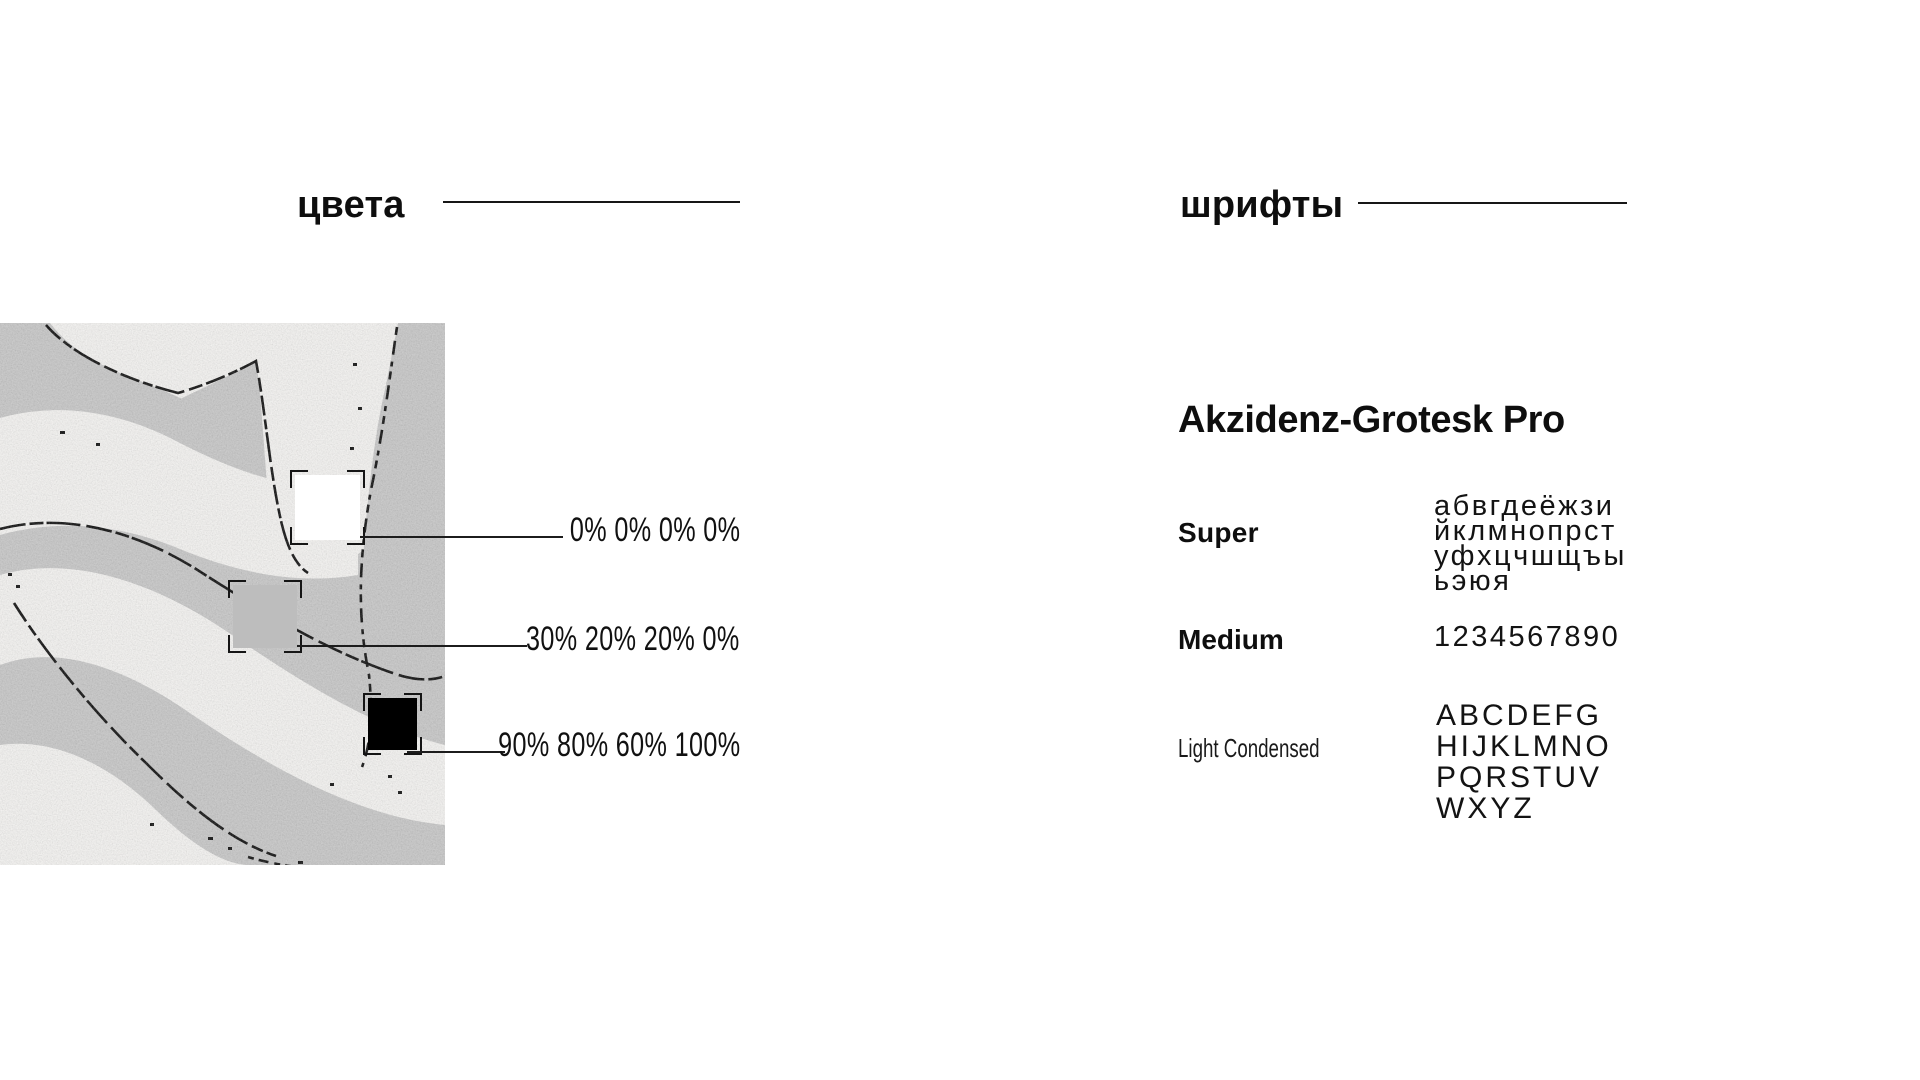 The height and width of the screenshot is (1080, 1920). What do you see at coordinates (1492, 203) in the screenshot?
I see `fonts-heading-rule` at bounding box center [1492, 203].